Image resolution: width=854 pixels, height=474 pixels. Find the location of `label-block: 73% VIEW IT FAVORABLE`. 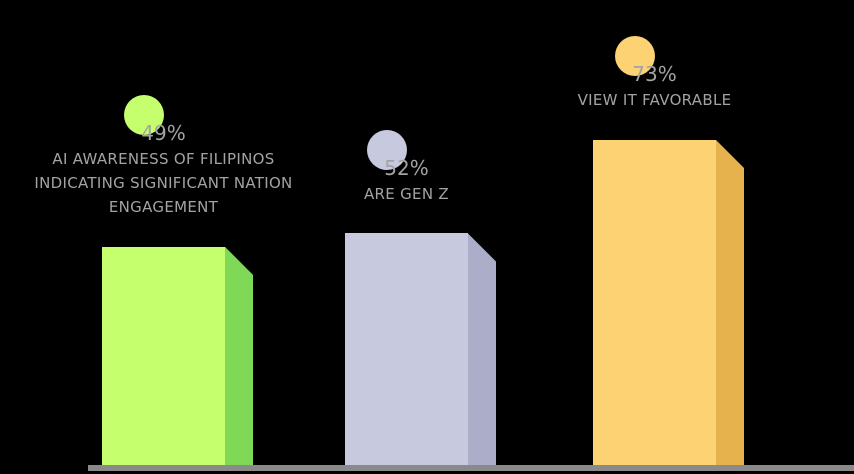

label-block: 73% VIEW IT FAVORABLE is located at coordinates (655, 74).